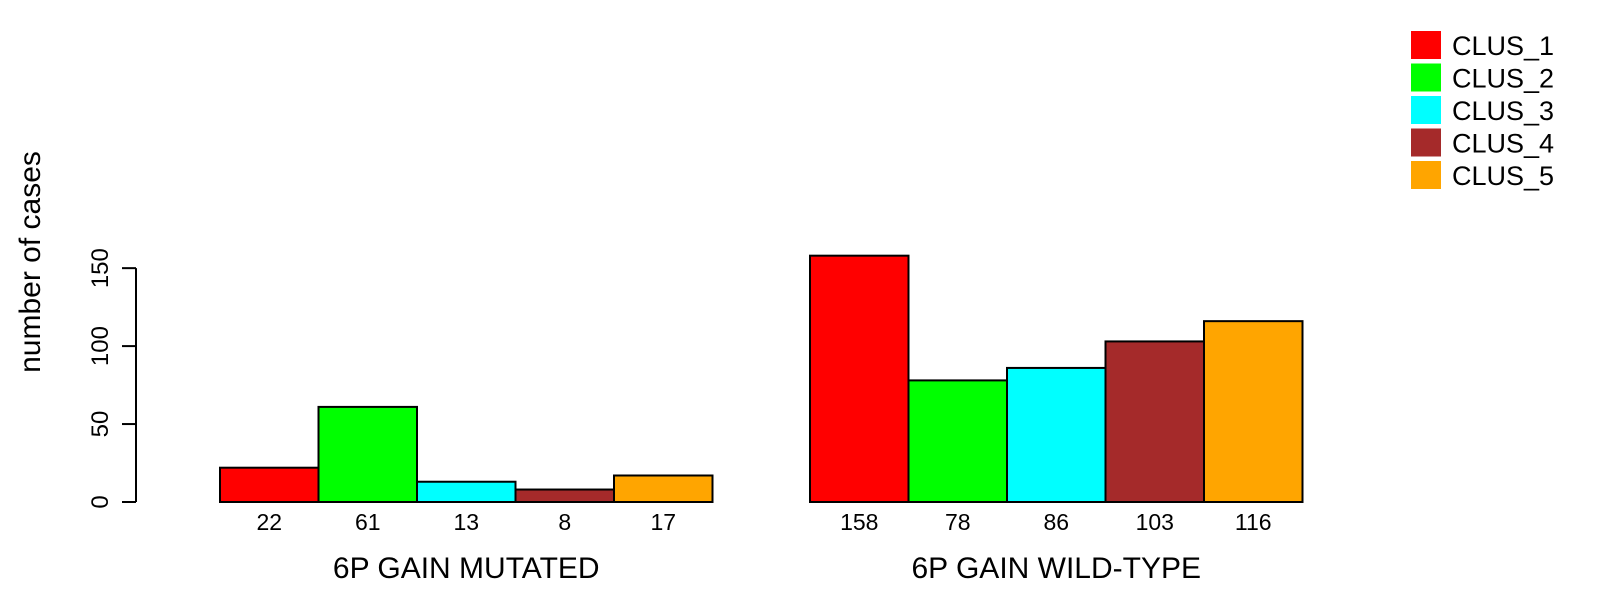 This screenshot has height=599, width=1610. I want to click on bar-count-label: 22, so click(269, 522).